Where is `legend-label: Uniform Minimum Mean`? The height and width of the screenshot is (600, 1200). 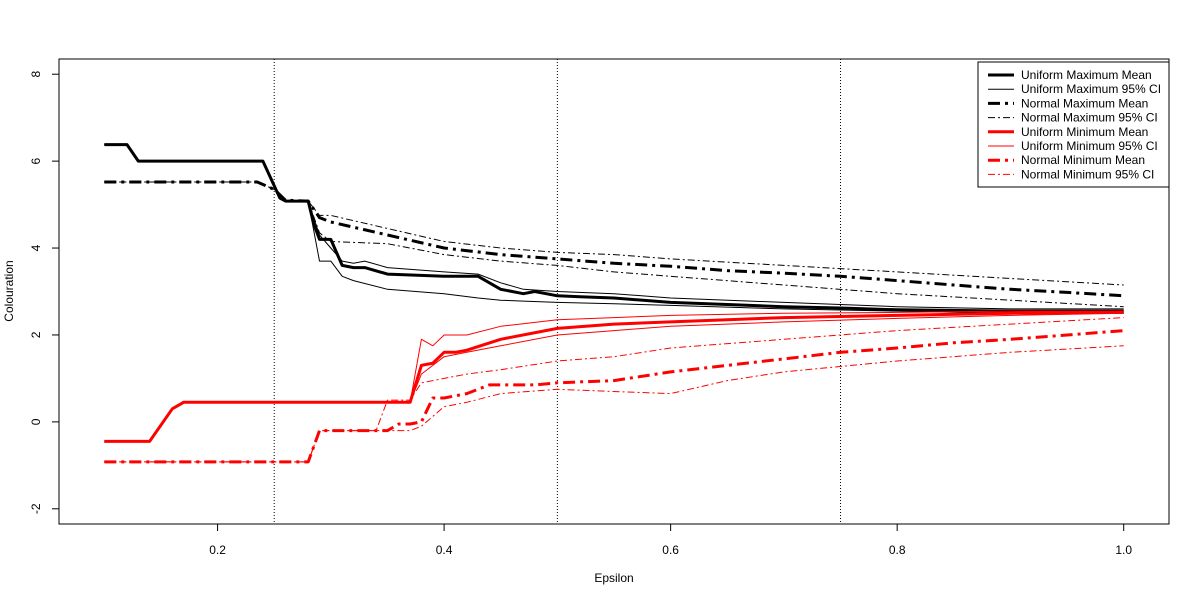 legend-label: Uniform Minimum Mean is located at coordinates (1084, 132).